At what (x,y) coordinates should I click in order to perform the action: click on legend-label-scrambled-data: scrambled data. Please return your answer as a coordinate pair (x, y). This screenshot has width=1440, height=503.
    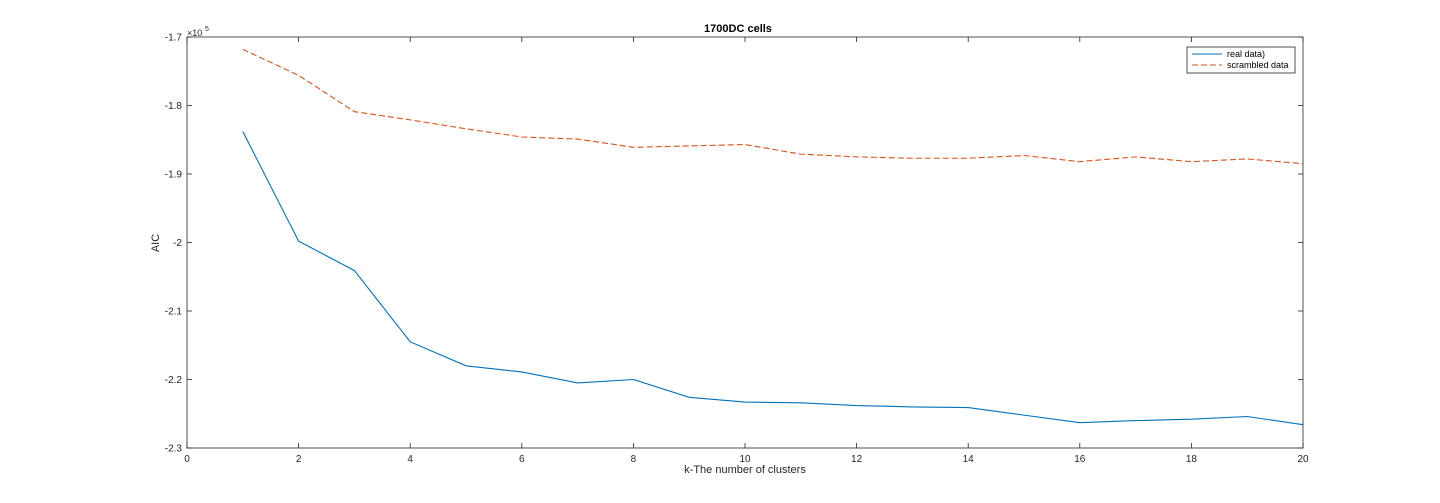
    Looking at the image, I should click on (1258, 65).